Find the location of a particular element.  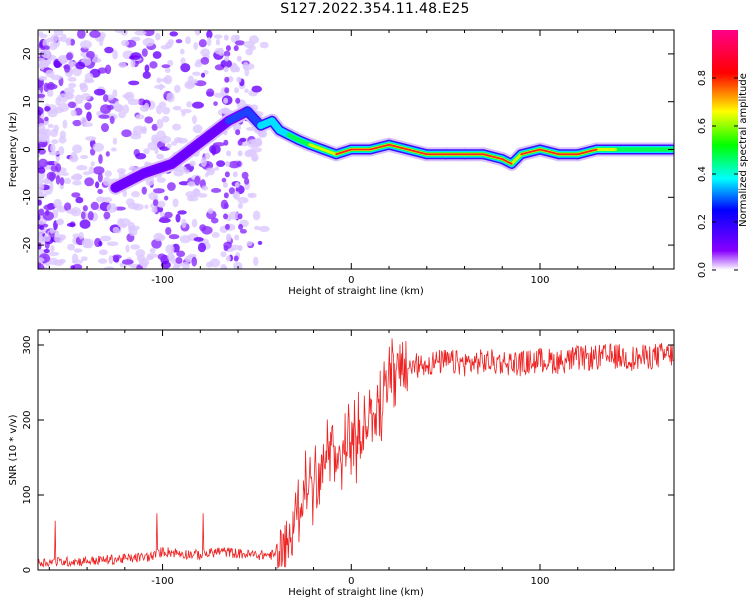

x-tick-label: -100 is located at coordinates (162, 280).